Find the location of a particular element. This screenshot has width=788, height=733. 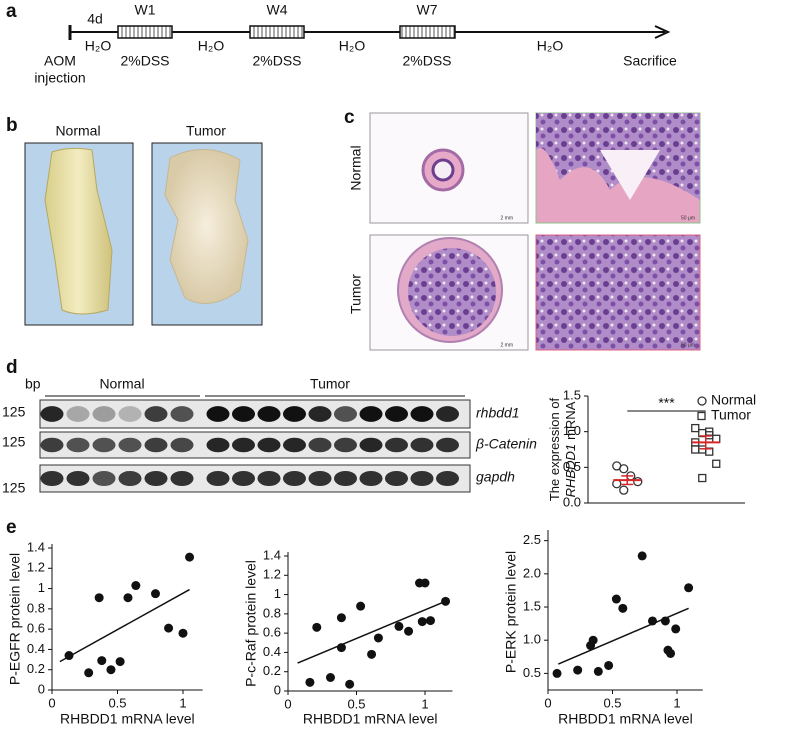

panel-label: b is located at coordinates (12, 125).